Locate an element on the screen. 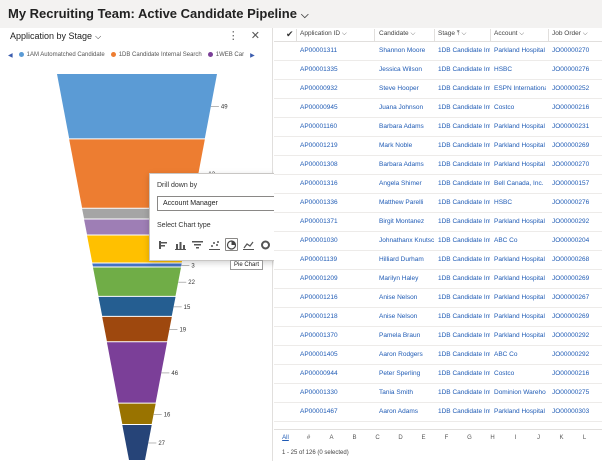 This screenshot has width=602, height=461. table-cell: Peter Sperling is located at coordinates (400, 373).